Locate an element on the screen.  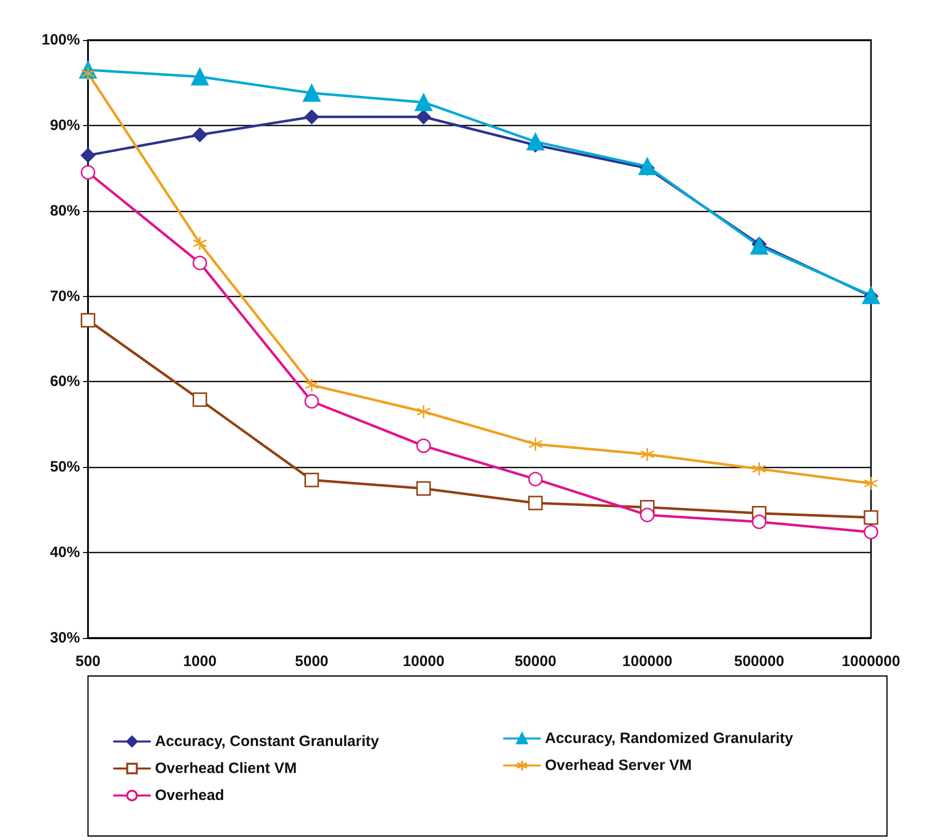
x-tick-label: 500000 is located at coordinates (759, 661).